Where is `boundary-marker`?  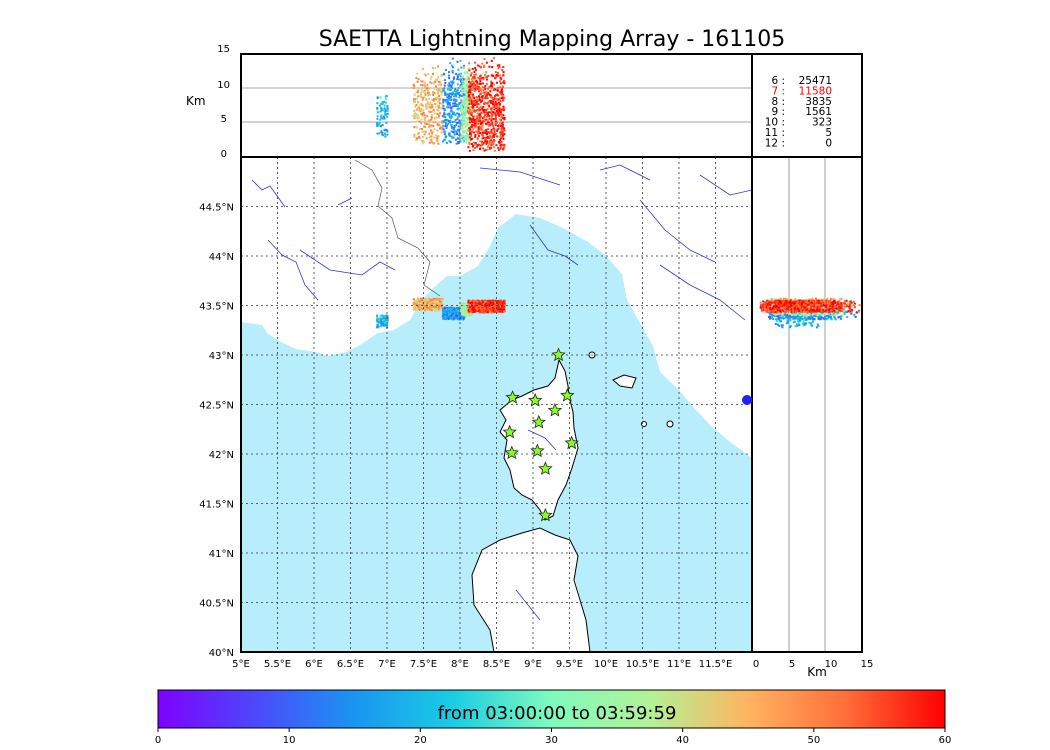
boundary-marker is located at coordinates (747, 400).